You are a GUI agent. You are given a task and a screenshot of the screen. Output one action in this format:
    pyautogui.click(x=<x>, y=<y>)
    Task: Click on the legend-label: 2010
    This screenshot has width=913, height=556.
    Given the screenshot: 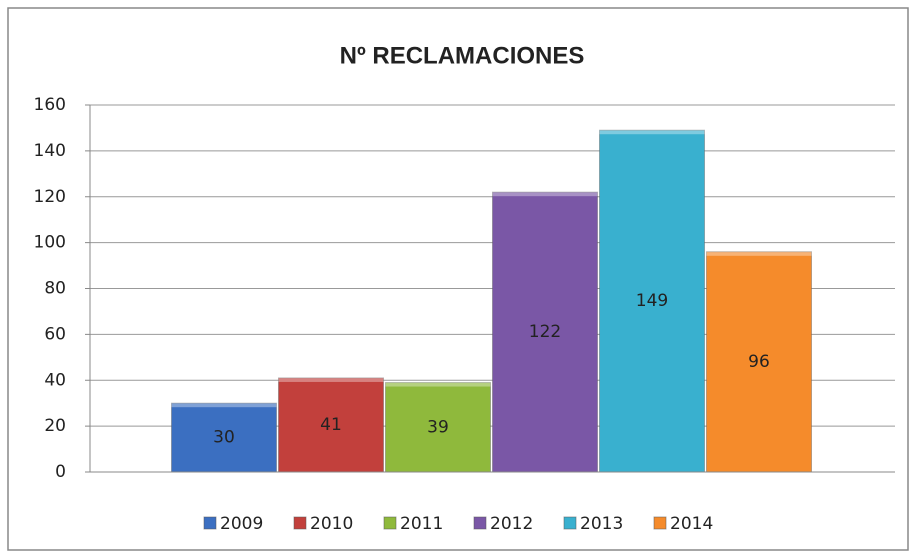 What is the action you would take?
    pyautogui.click(x=331, y=524)
    